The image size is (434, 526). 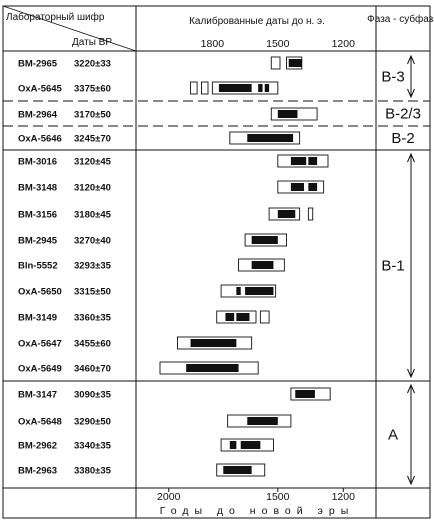 What do you see at coordinates (171, 187) in the screenshot?
I see `sample-row: BM-3148 3120±40` at bounding box center [171, 187].